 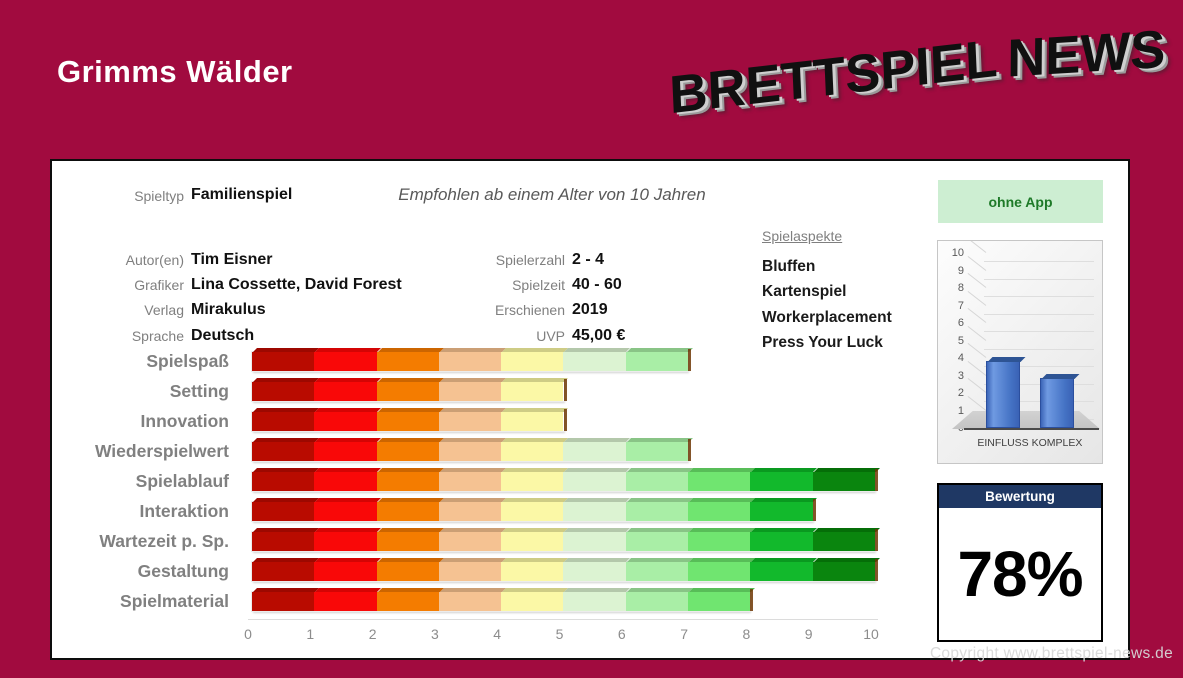 What do you see at coordinates (434, 634) in the screenshot?
I see `x-tick-label: 3` at bounding box center [434, 634].